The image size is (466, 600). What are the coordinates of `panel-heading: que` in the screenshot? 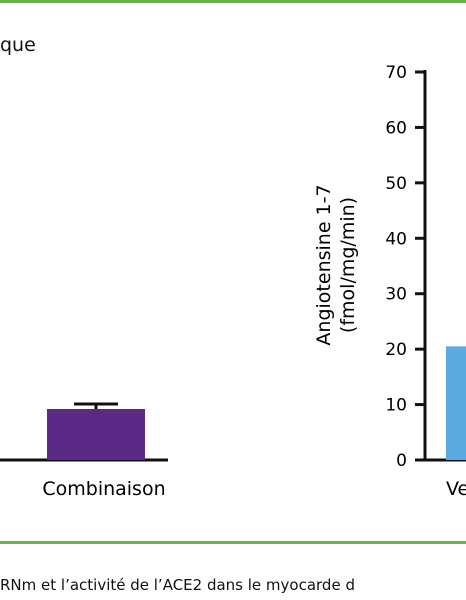 It's located at (18, 45).